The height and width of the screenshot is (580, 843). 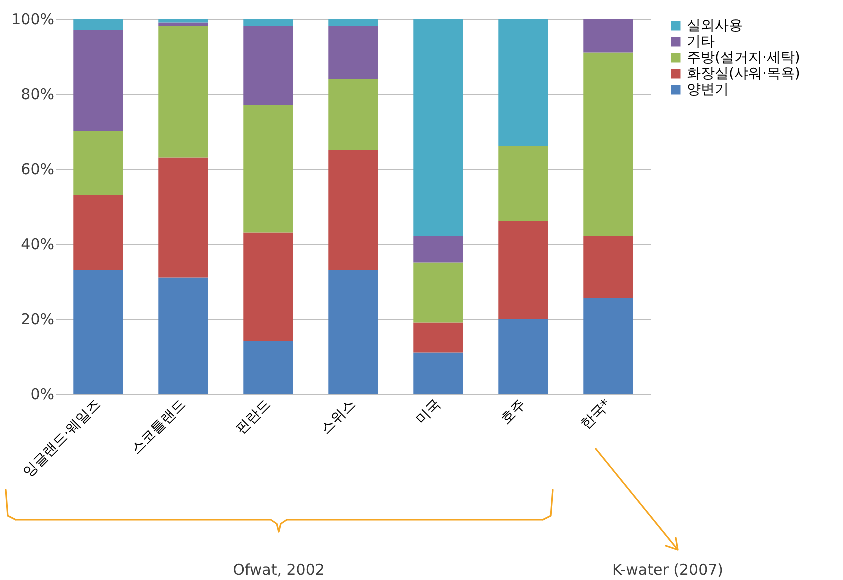 I want to click on x-tick-label: 호주, so click(x=514, y=412).